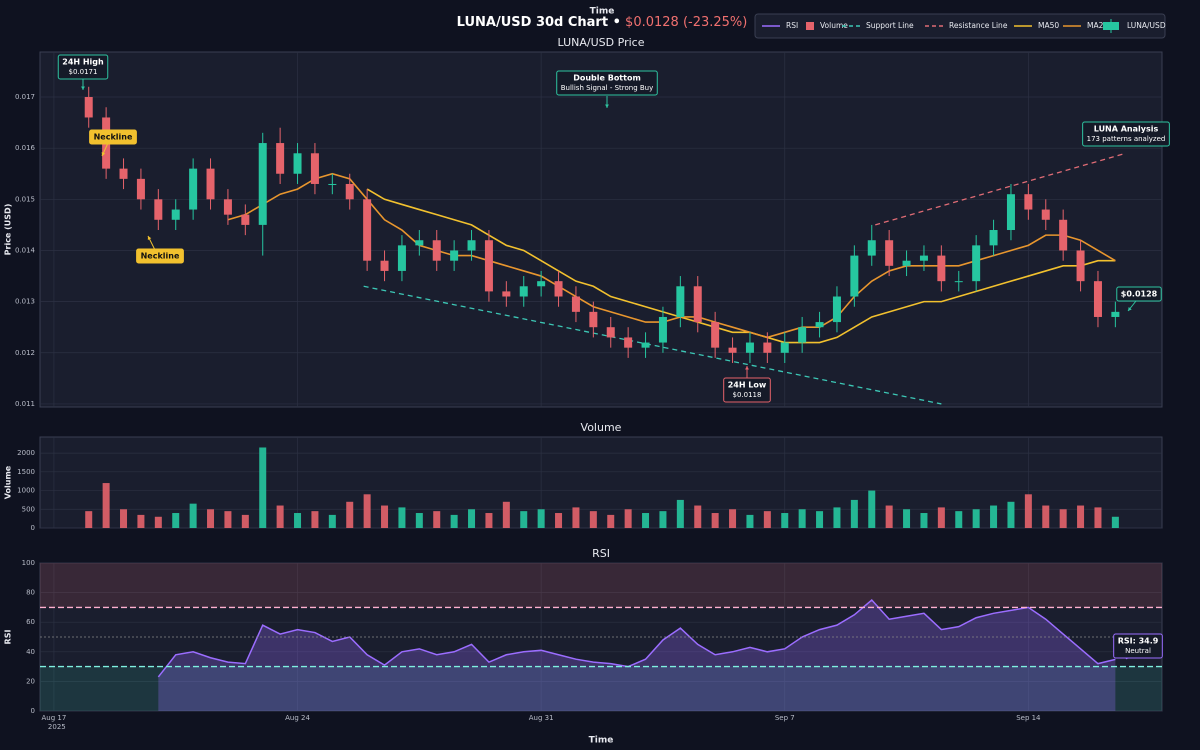 The image size is (1200, 750). What do you see at coordinates (1000, 189) in the screenshot?
I see `trend-line` at bounding box center [1000, 189].